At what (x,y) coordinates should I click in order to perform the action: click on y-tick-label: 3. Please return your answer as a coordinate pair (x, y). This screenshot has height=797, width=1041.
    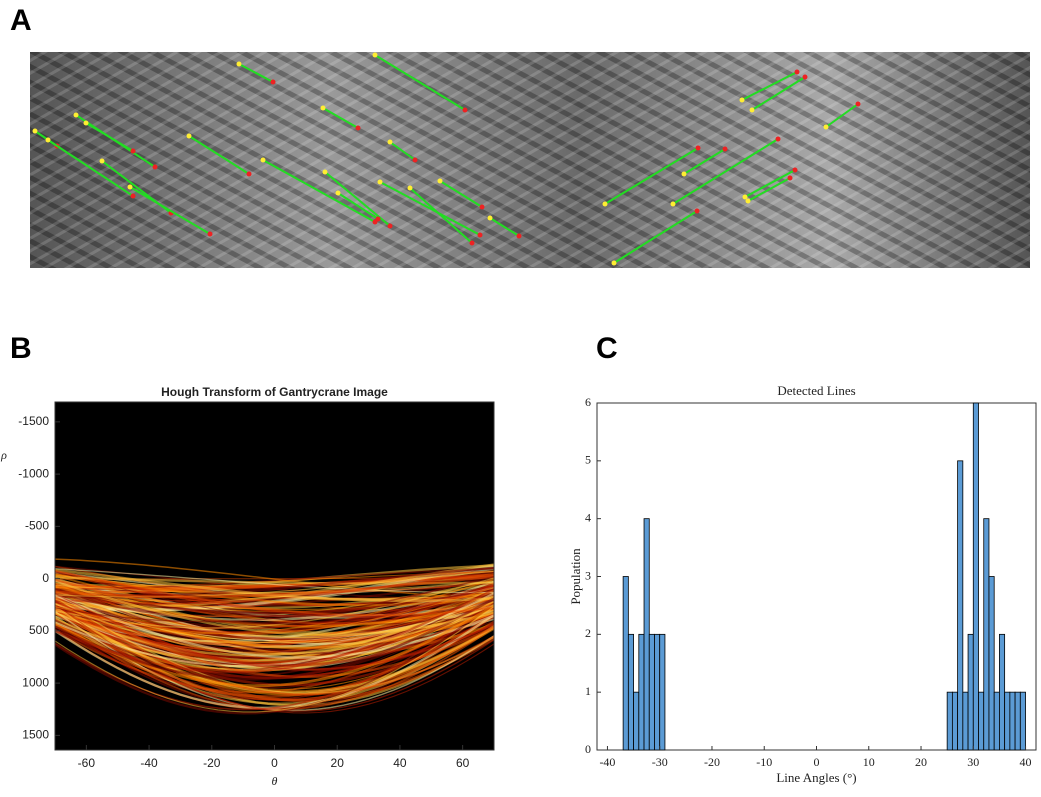
    Looking at the image, I should click on (588, 575).